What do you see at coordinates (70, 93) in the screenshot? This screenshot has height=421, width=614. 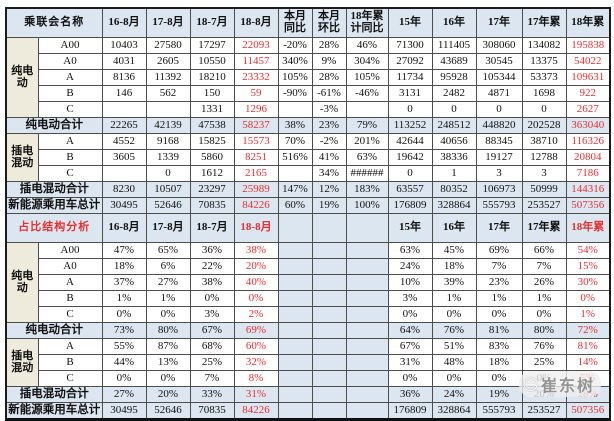 I see `row-label: B` at bounding box center [70, 93].